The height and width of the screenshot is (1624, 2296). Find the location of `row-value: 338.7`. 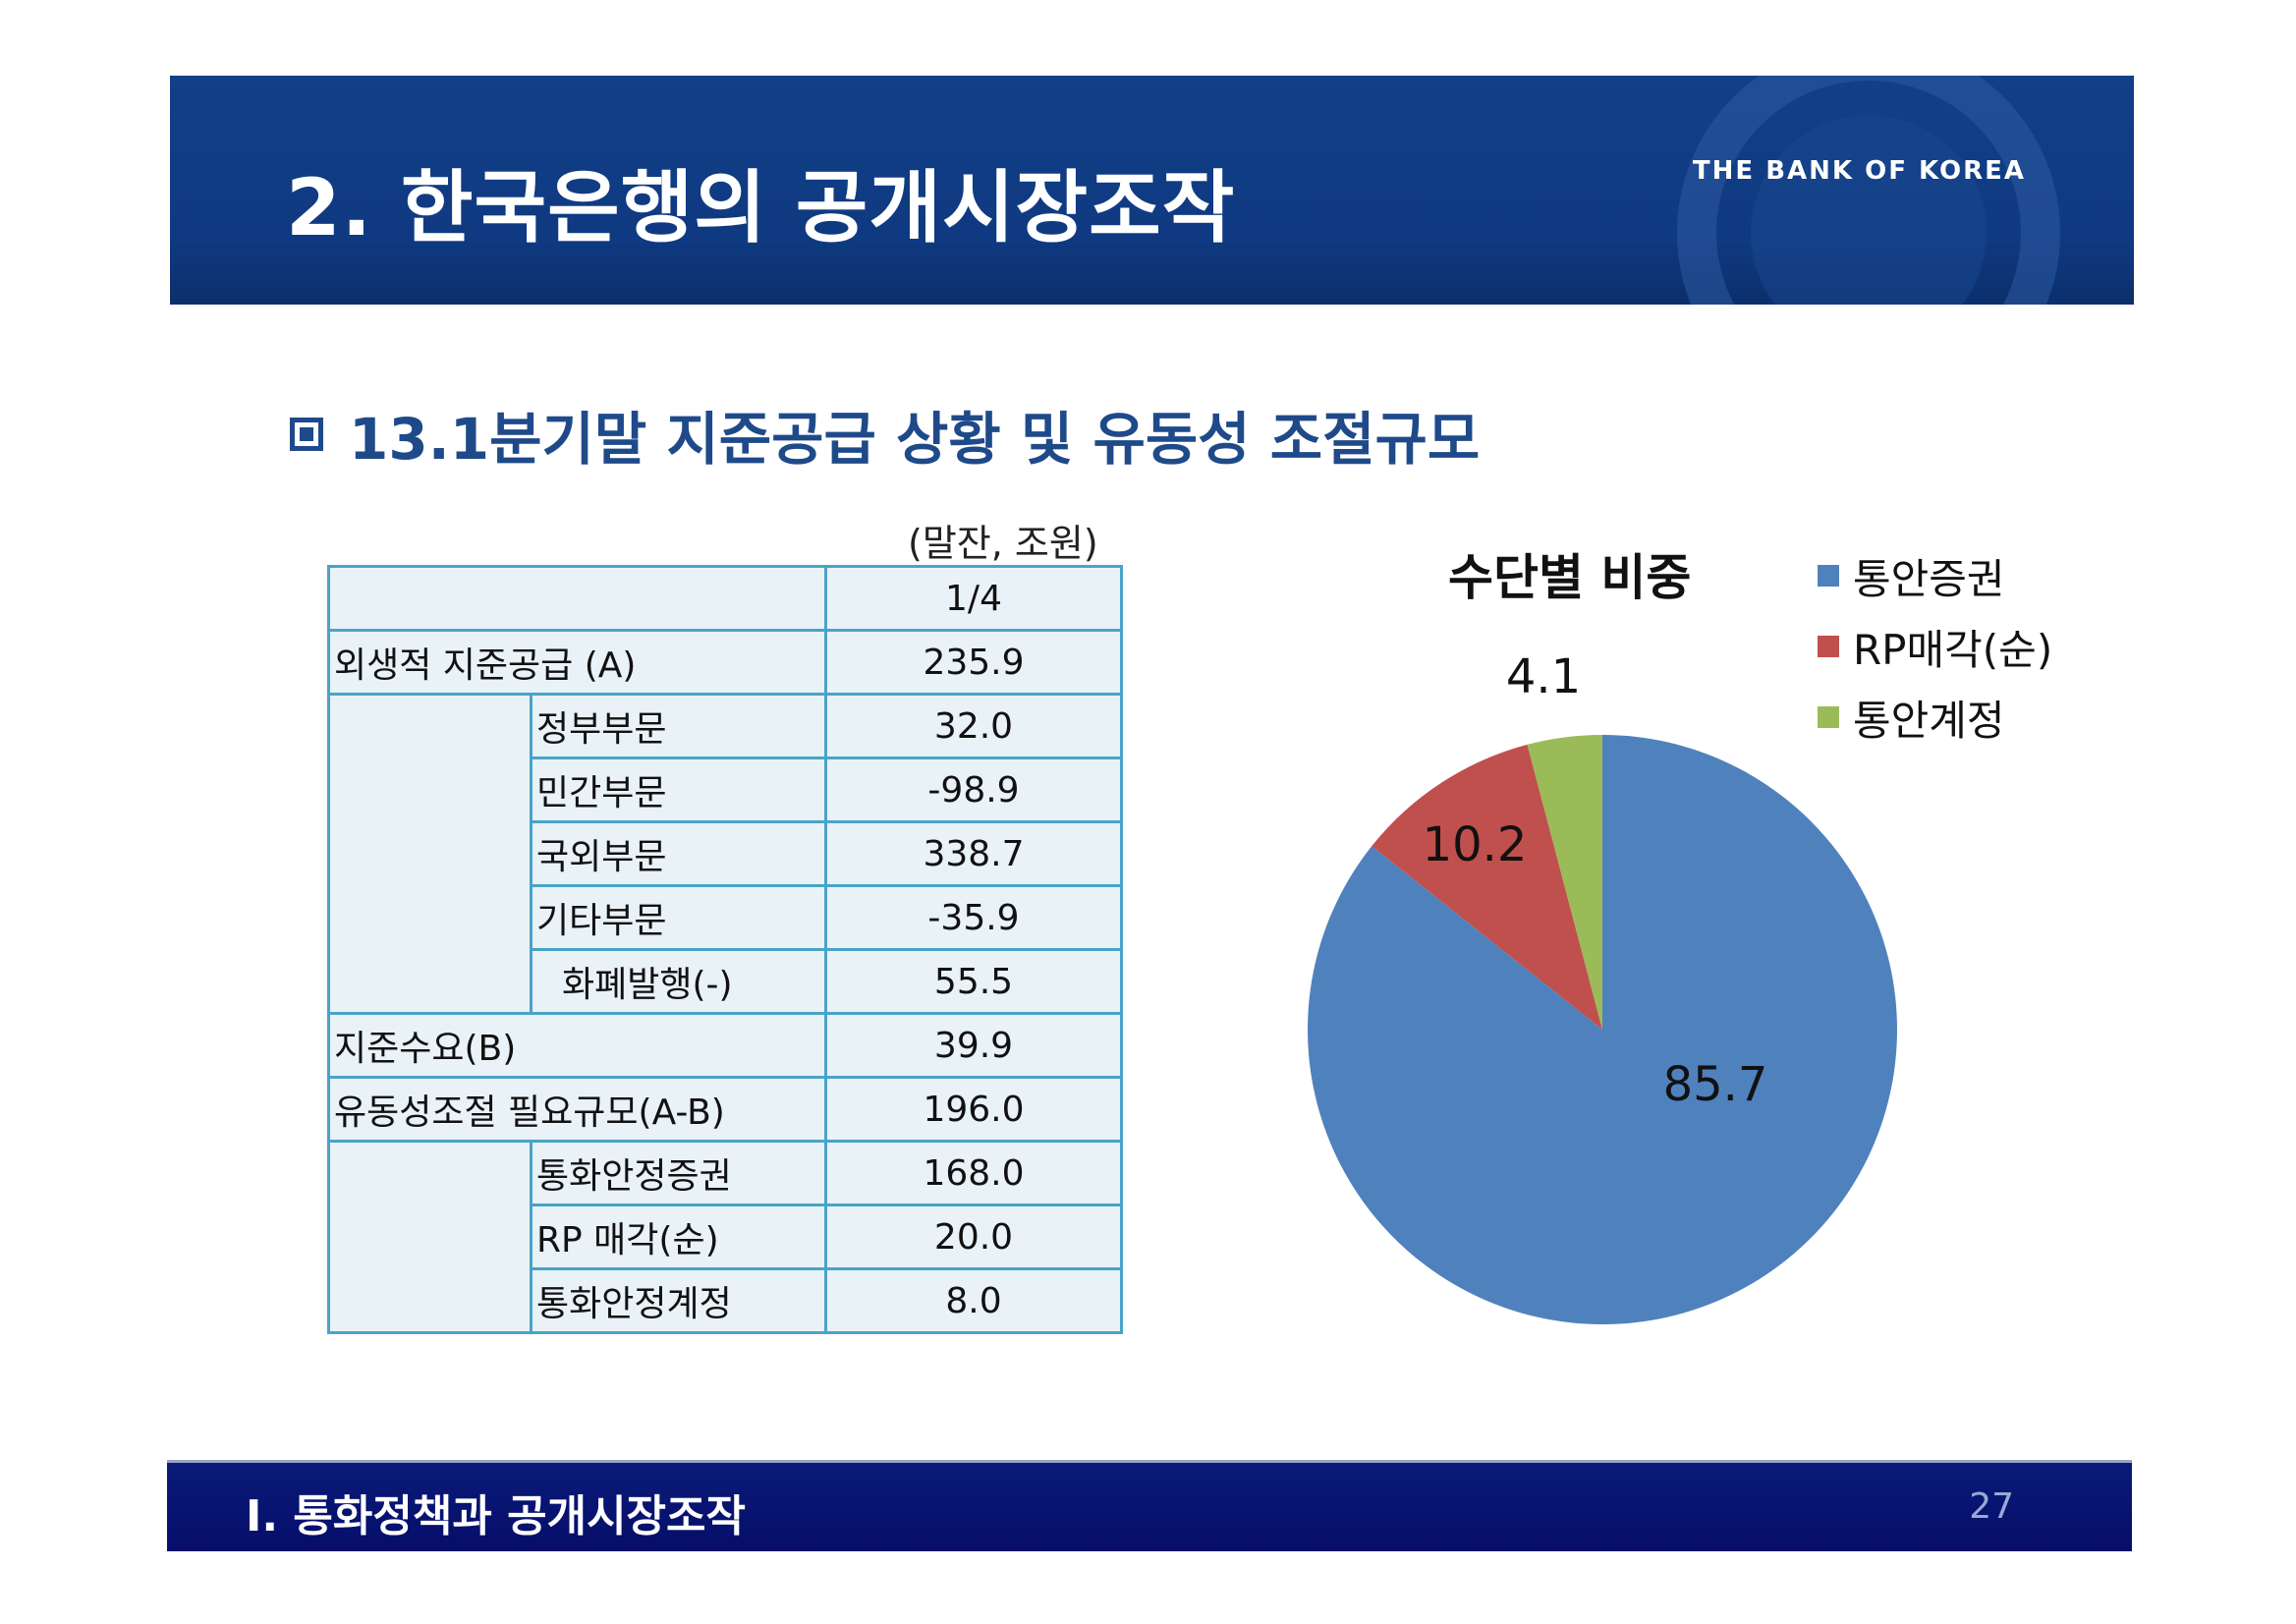

row-value: 338.7 is located at coordinates (973, 853).